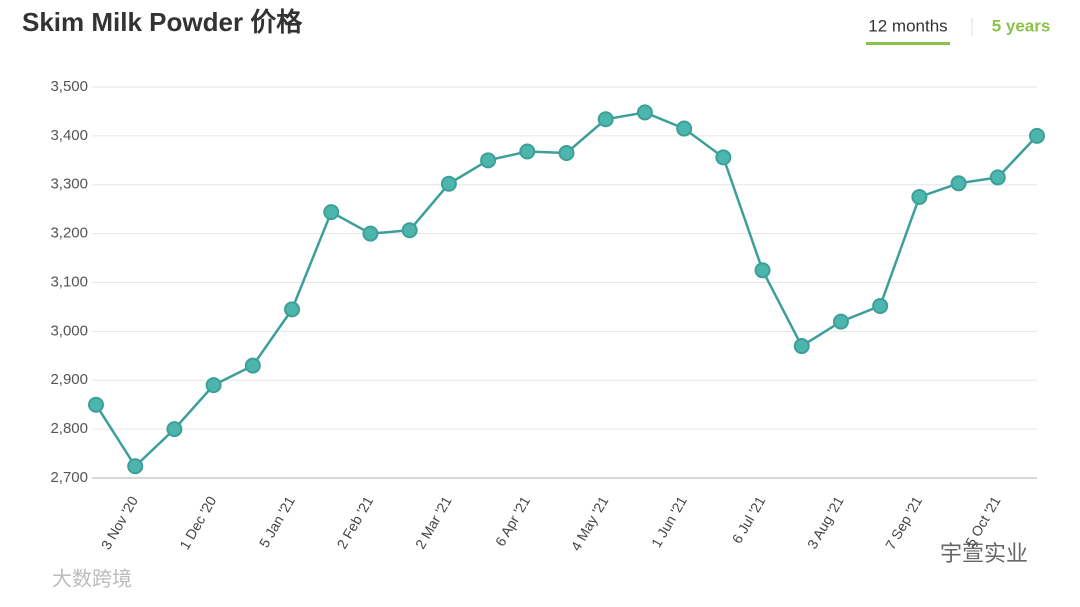  I want to click on y-tick-label: 3,300, so click(69, 184).